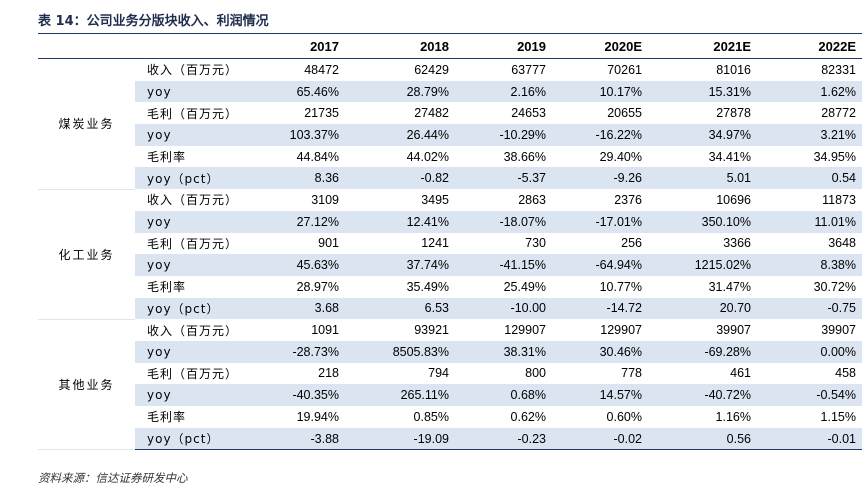  I want to click on cell: 2863, so click(532, 199).